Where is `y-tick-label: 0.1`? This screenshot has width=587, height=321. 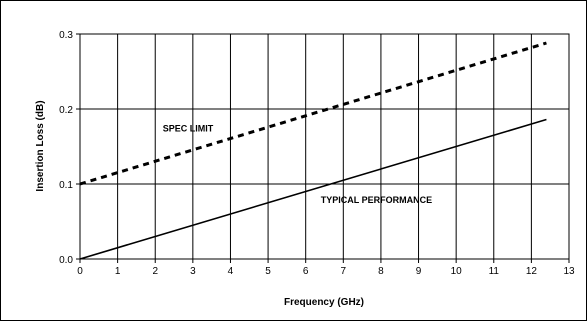
y-tick-label: 0.1 is located at coordinates (66, 185).